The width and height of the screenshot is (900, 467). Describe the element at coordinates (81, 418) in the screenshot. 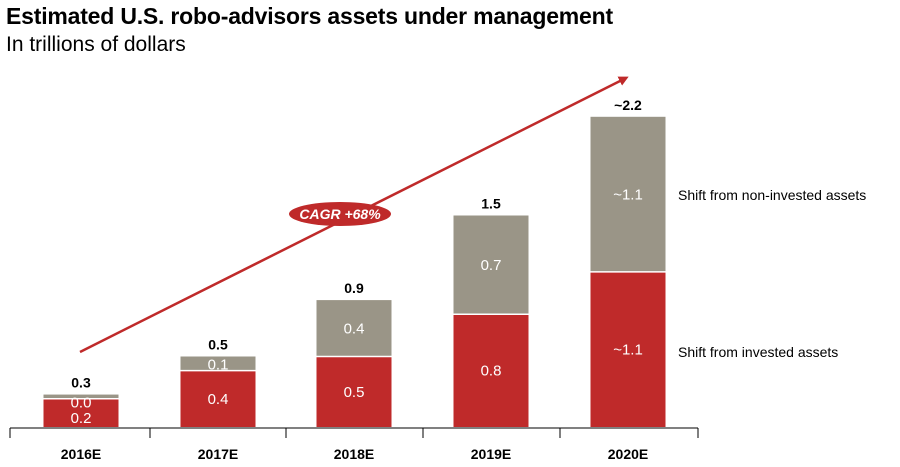

I see `label-invested-2016E: 0.2` at that location.